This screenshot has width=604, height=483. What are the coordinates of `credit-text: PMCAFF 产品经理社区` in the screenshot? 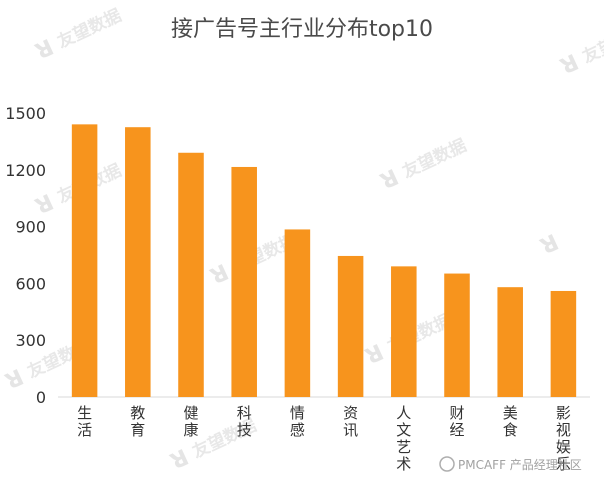 It's located at (520, 464).